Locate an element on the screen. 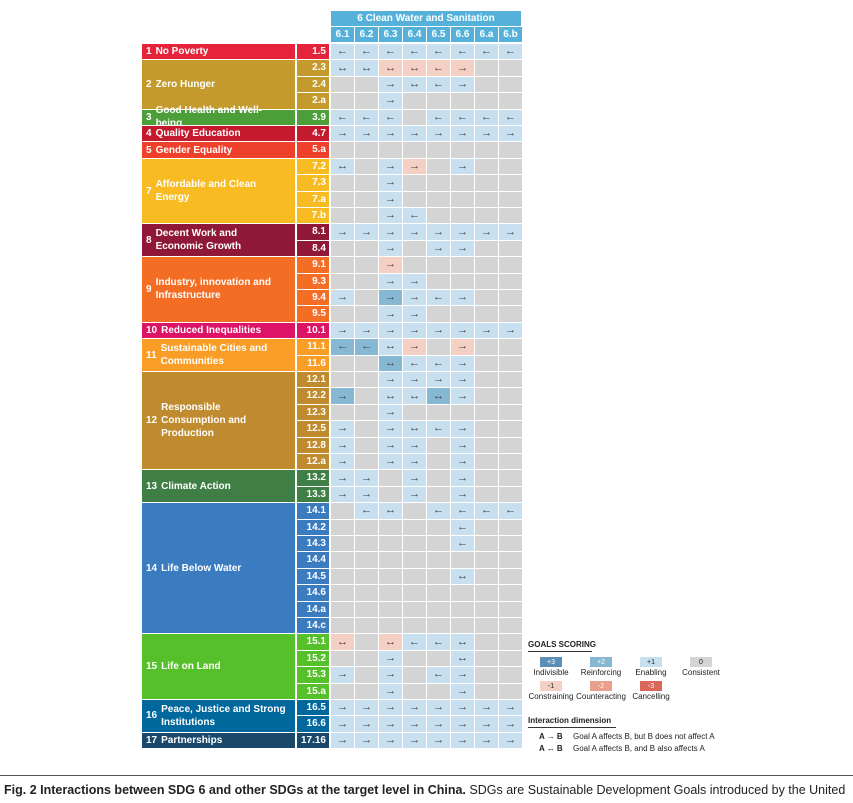  column-header: 6.4 is located at coordinates (414, 34).